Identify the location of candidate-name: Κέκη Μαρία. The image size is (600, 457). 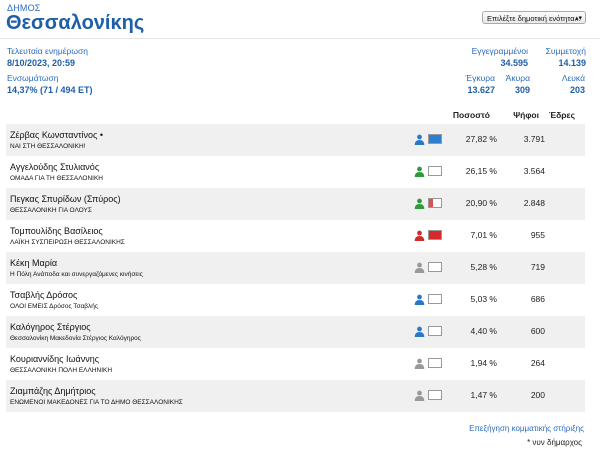
(34, 263).